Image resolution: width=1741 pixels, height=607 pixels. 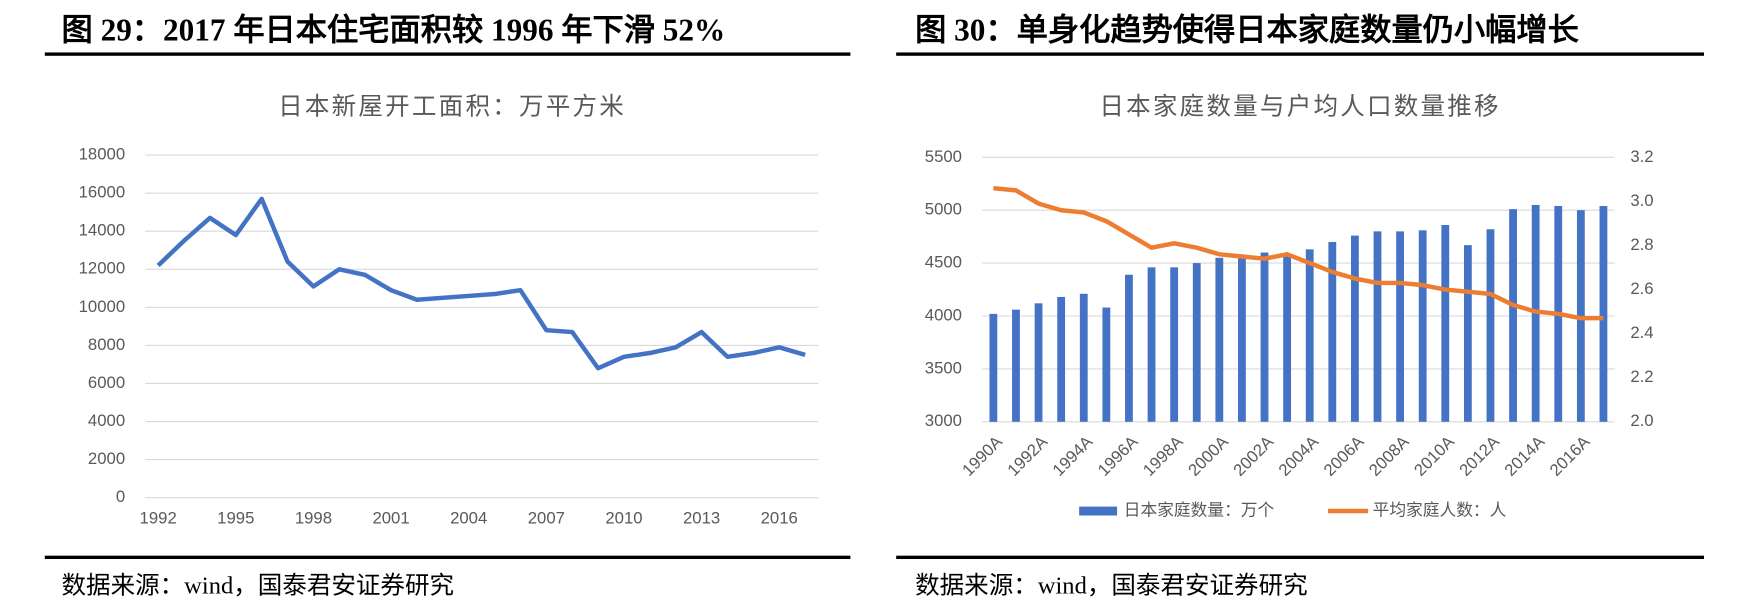 What do you see at coordinates (102, 306) in the screenshot?
I see `y-tick-label: 10000` at bounding box center [102, 306].